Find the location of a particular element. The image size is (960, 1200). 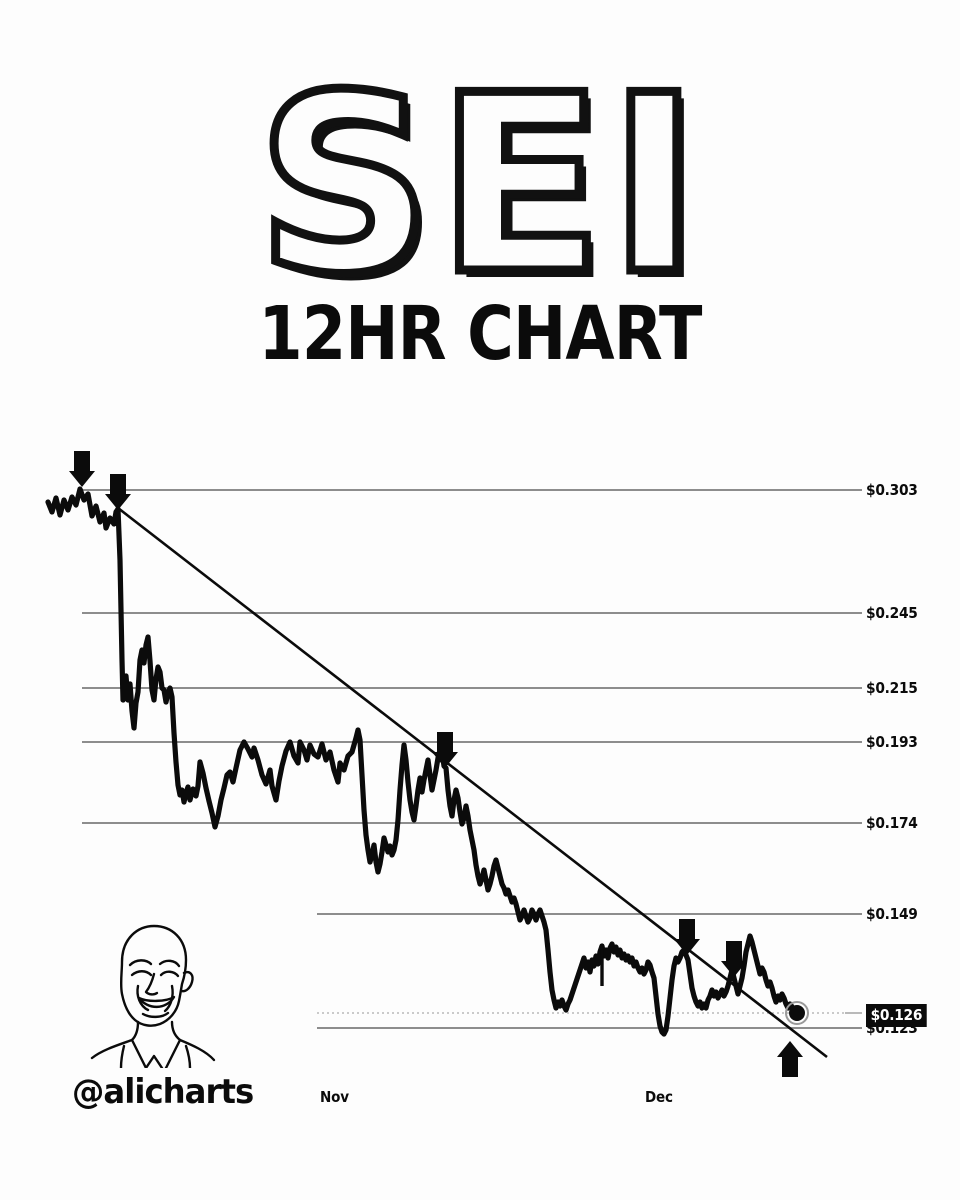

arrow-down-4-icon is located at coordinates (687, 937).